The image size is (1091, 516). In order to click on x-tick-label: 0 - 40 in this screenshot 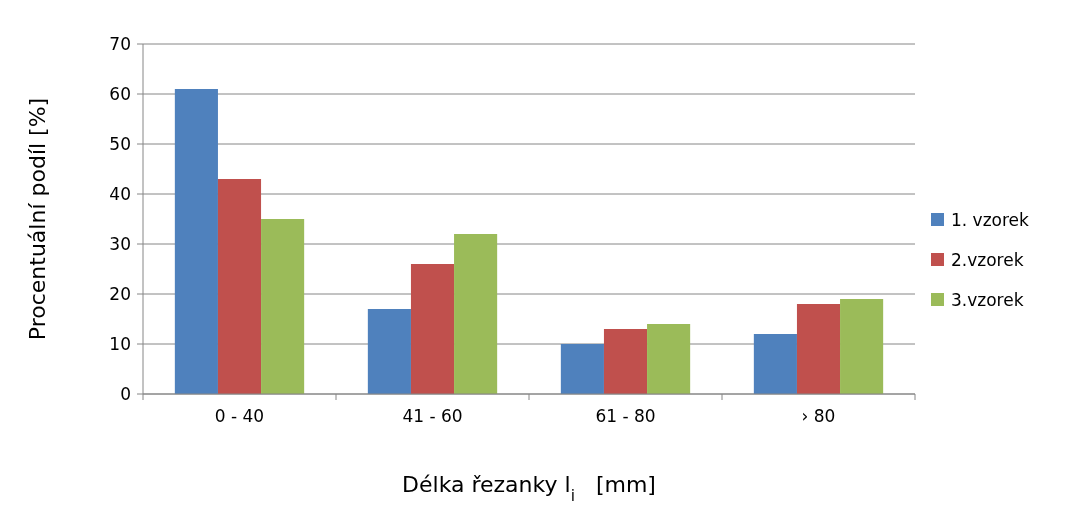, I will do `click(239, 416)`.